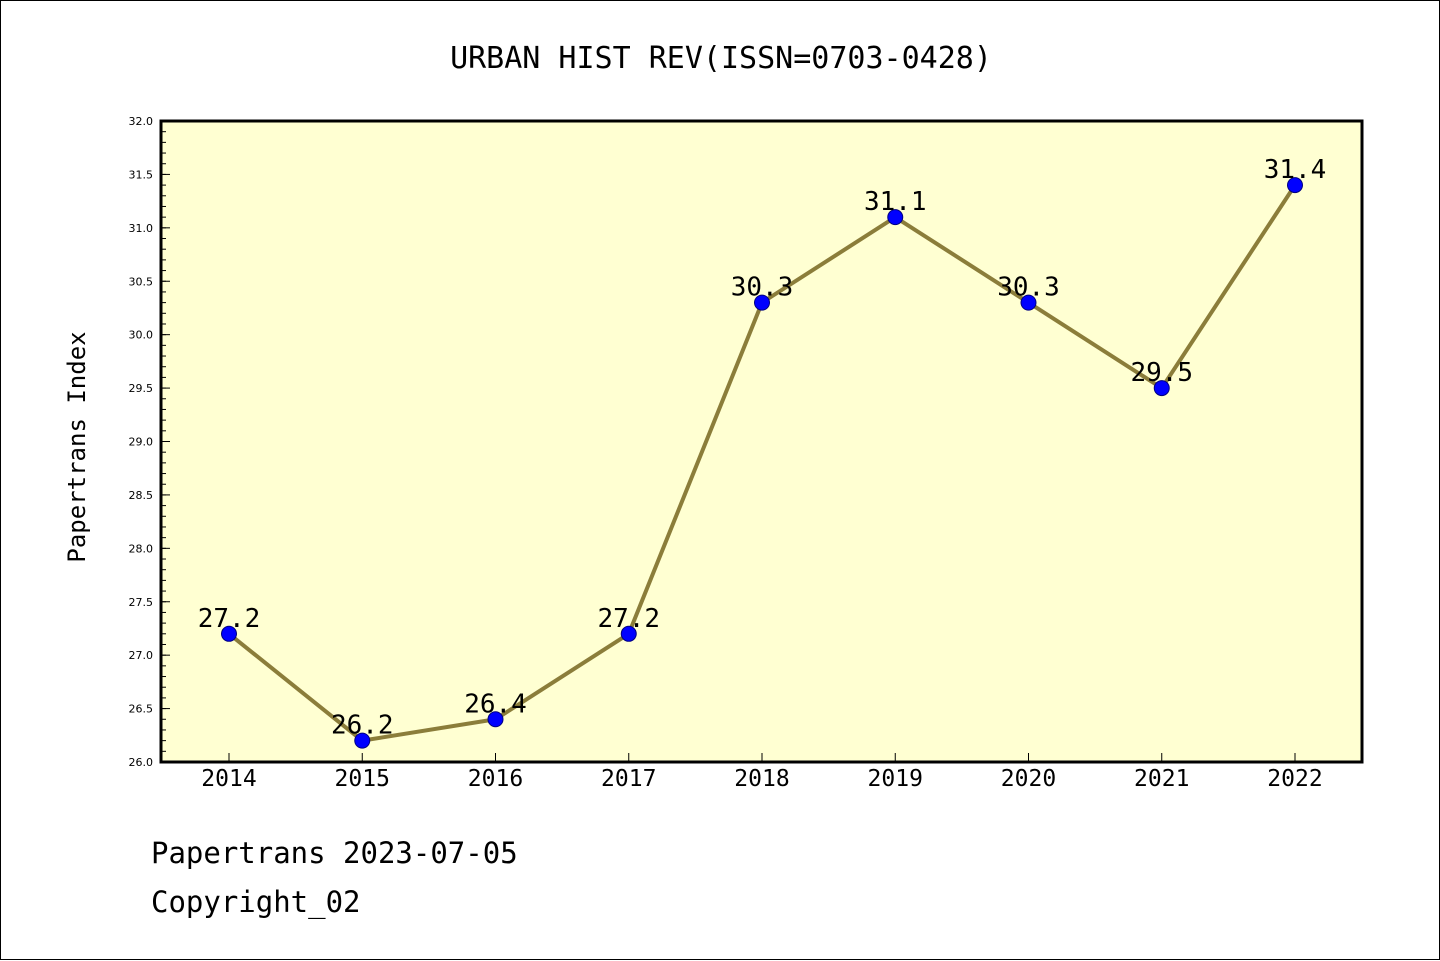  What do you see at coordinates (141, 655) in the screenshot?
I see `y-tick-label: 27.0` at bounding box center [141, 655].